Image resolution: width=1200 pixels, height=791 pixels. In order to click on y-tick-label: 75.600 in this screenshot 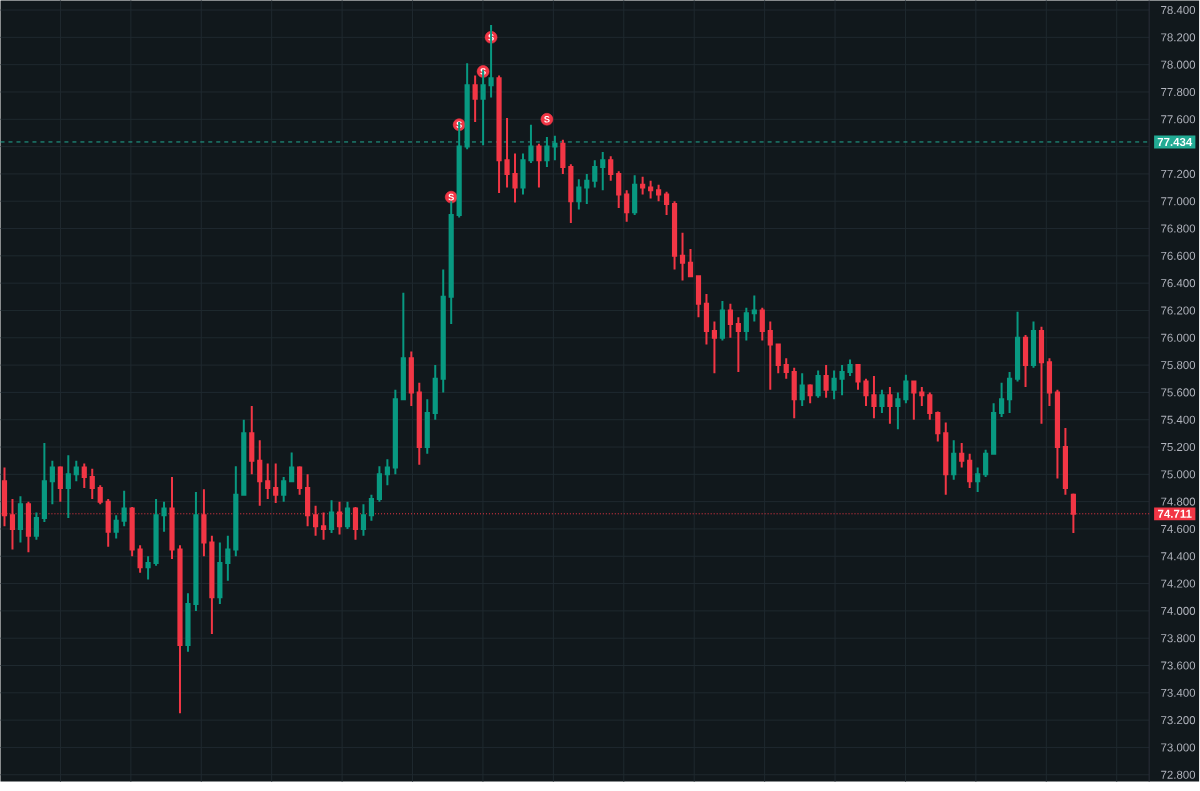, I will do `click(1178, 392)`.